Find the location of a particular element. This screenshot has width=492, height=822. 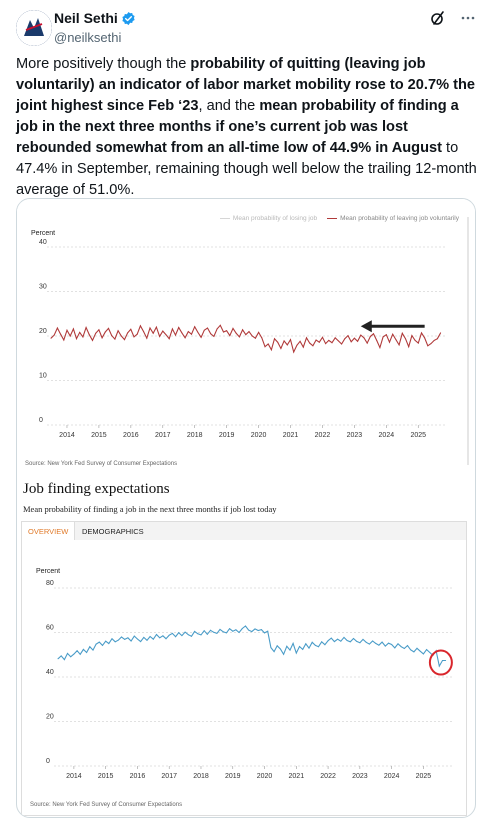

avatar is located at coordinates (34, 28).